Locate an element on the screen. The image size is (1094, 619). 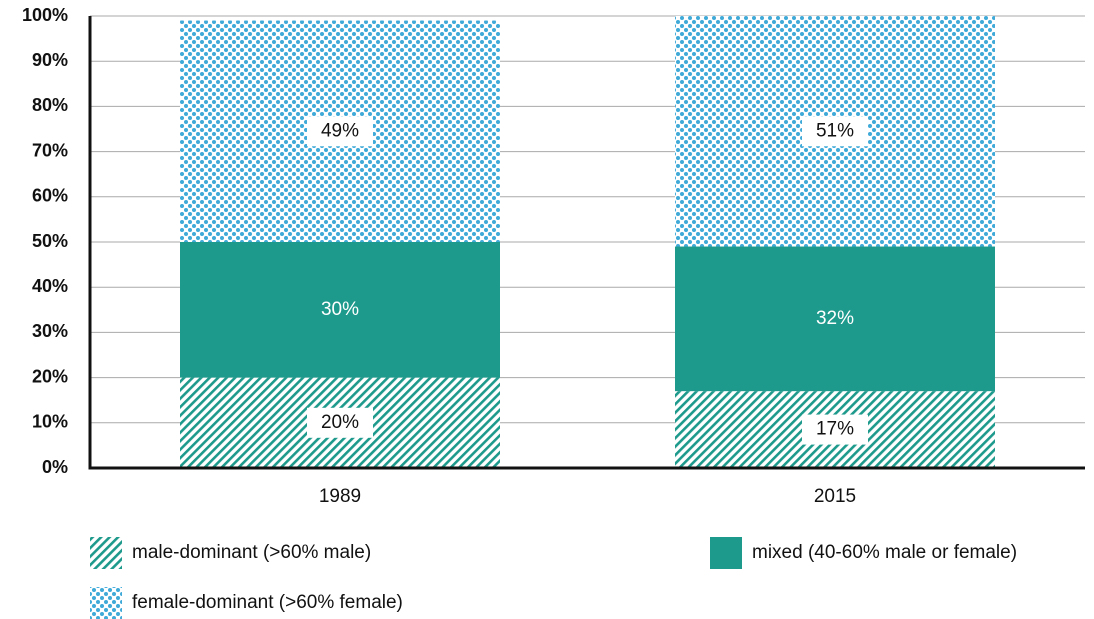
y-tick-label: 90% is located at coordinates (50, 60).